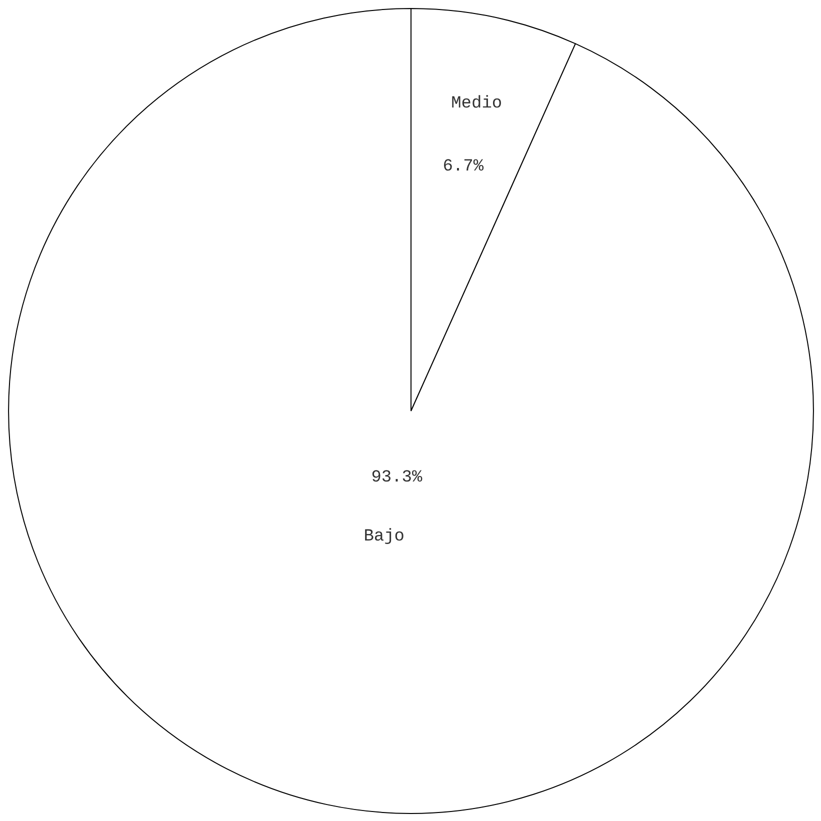 This screenshot has height=821, width=821. What do you see at coordinates (397, 478) in the screenshot?
I see `data-label: 93.3%` at bounding box center [397, 478].